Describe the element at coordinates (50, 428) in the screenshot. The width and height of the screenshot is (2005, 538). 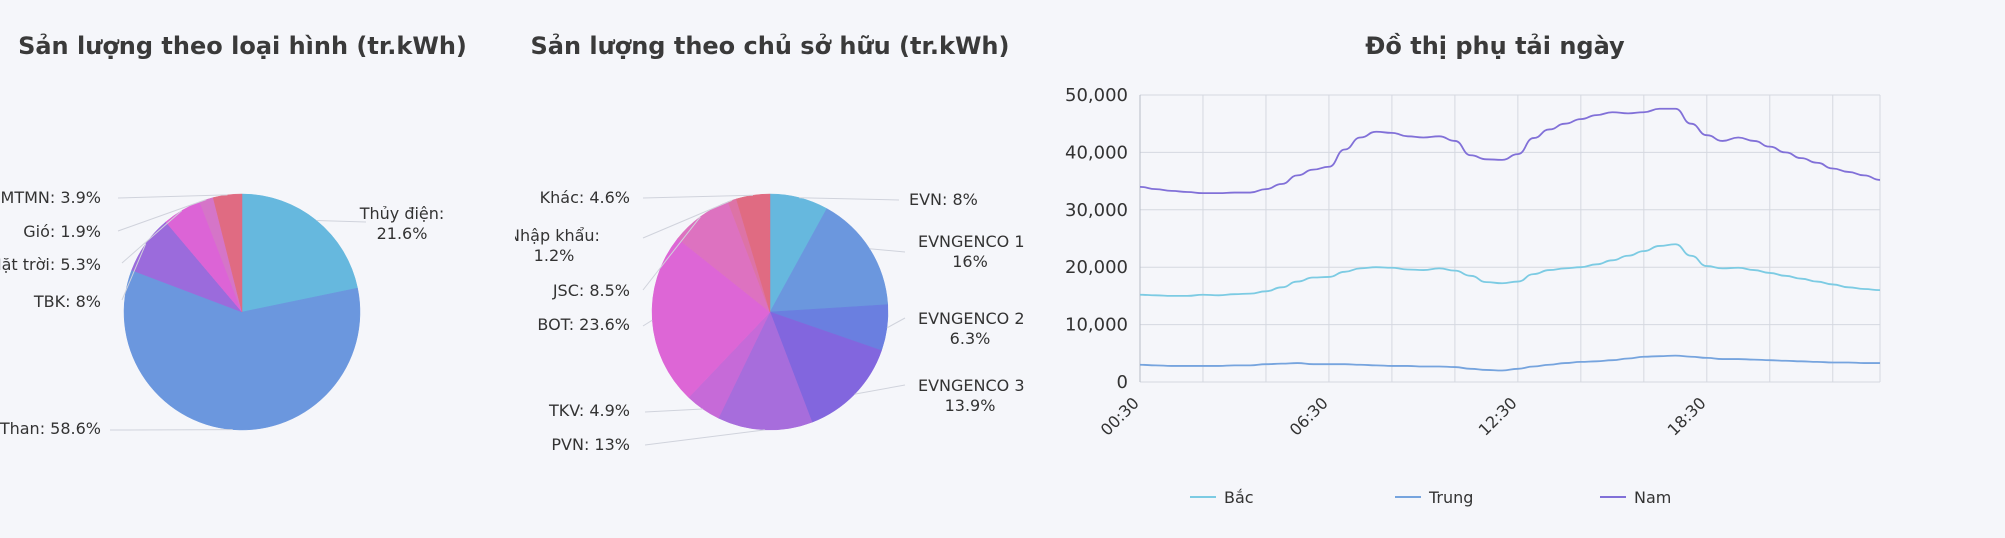
I see `pie-type-label-1: NĐ Than: 58.6%` at that location.